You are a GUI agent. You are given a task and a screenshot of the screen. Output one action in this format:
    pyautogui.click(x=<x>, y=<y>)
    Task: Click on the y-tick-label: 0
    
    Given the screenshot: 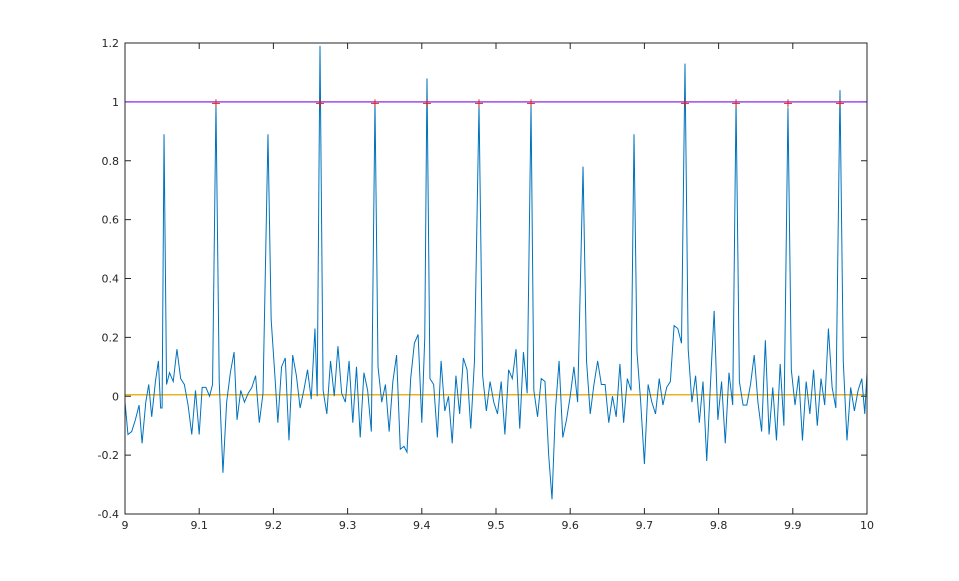 What is the action you would take?
    pyautogui.click(x=115, y=396)
    